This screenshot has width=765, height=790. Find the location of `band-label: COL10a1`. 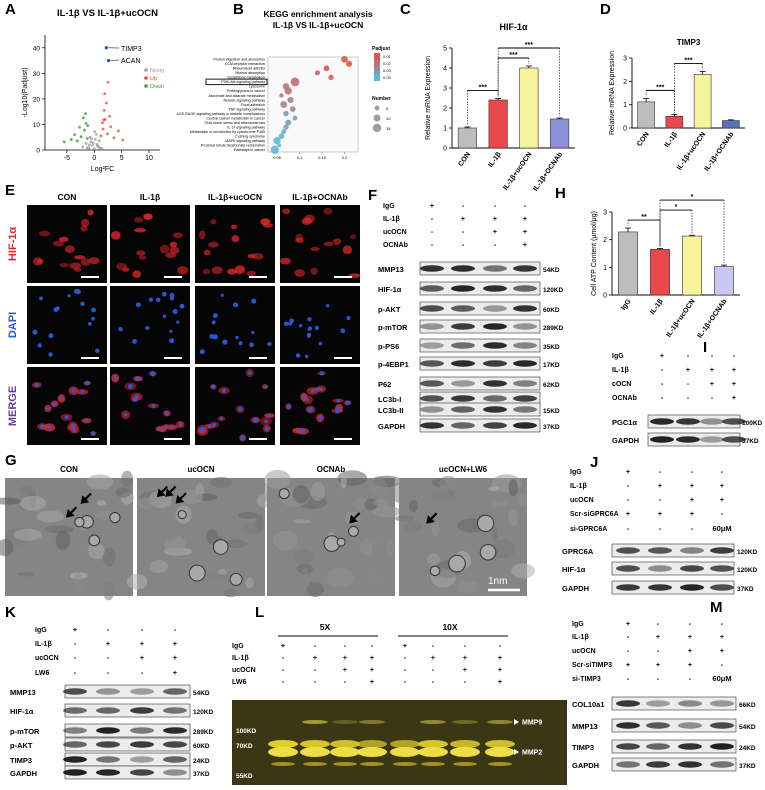

band-label: COL10a1 is located at coordinates (588, 704).